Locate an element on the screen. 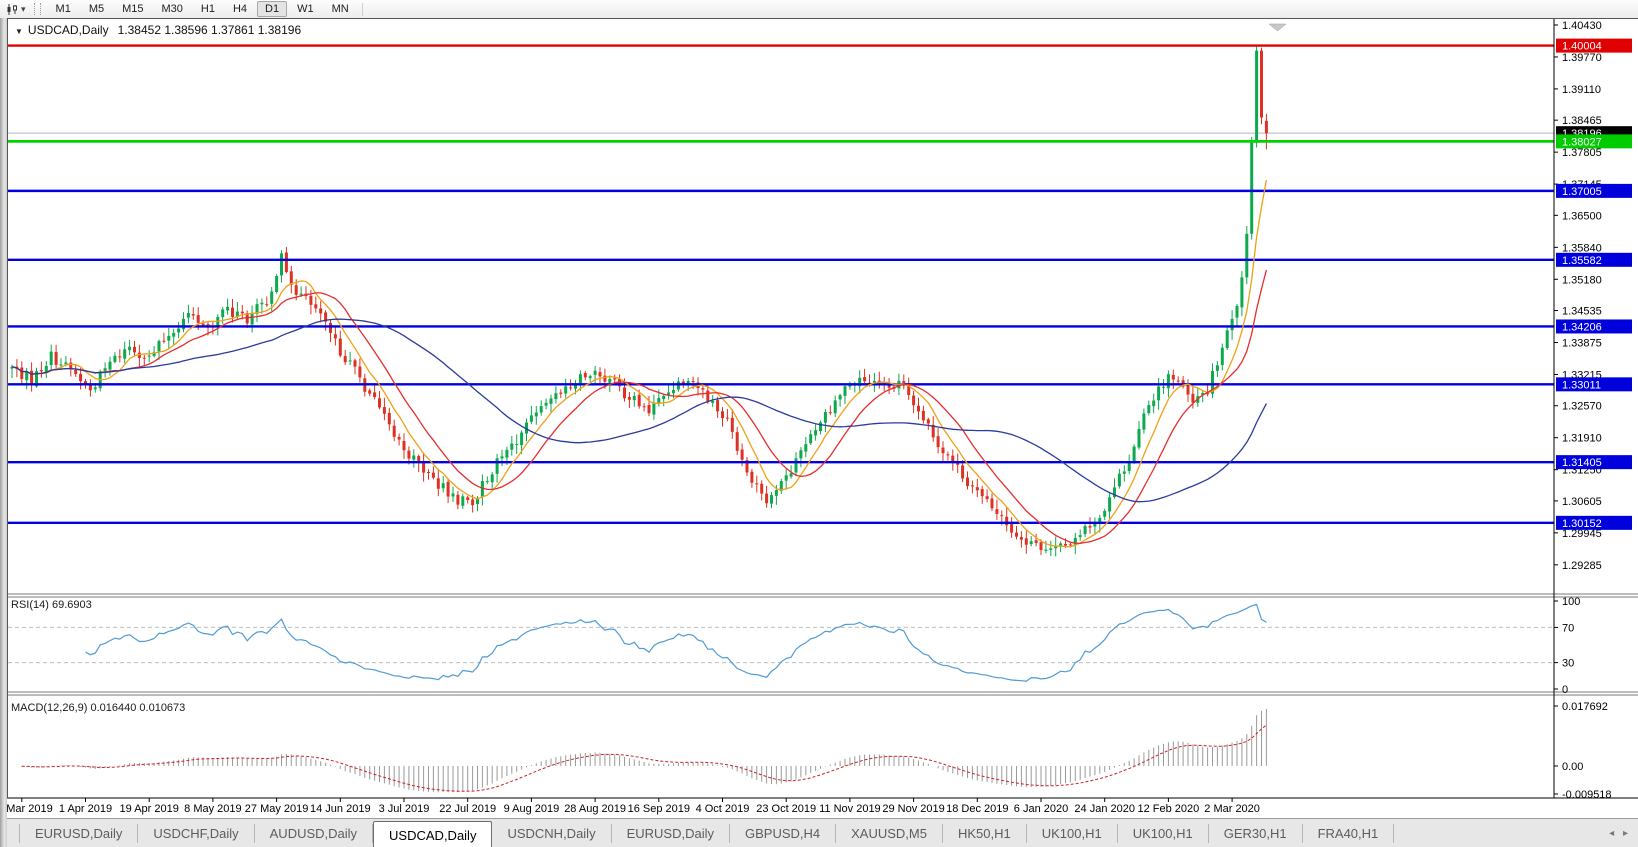 The image size is (1638, 847). svg-text: 14 Jun 2019 is located at coordinates (340, 809).